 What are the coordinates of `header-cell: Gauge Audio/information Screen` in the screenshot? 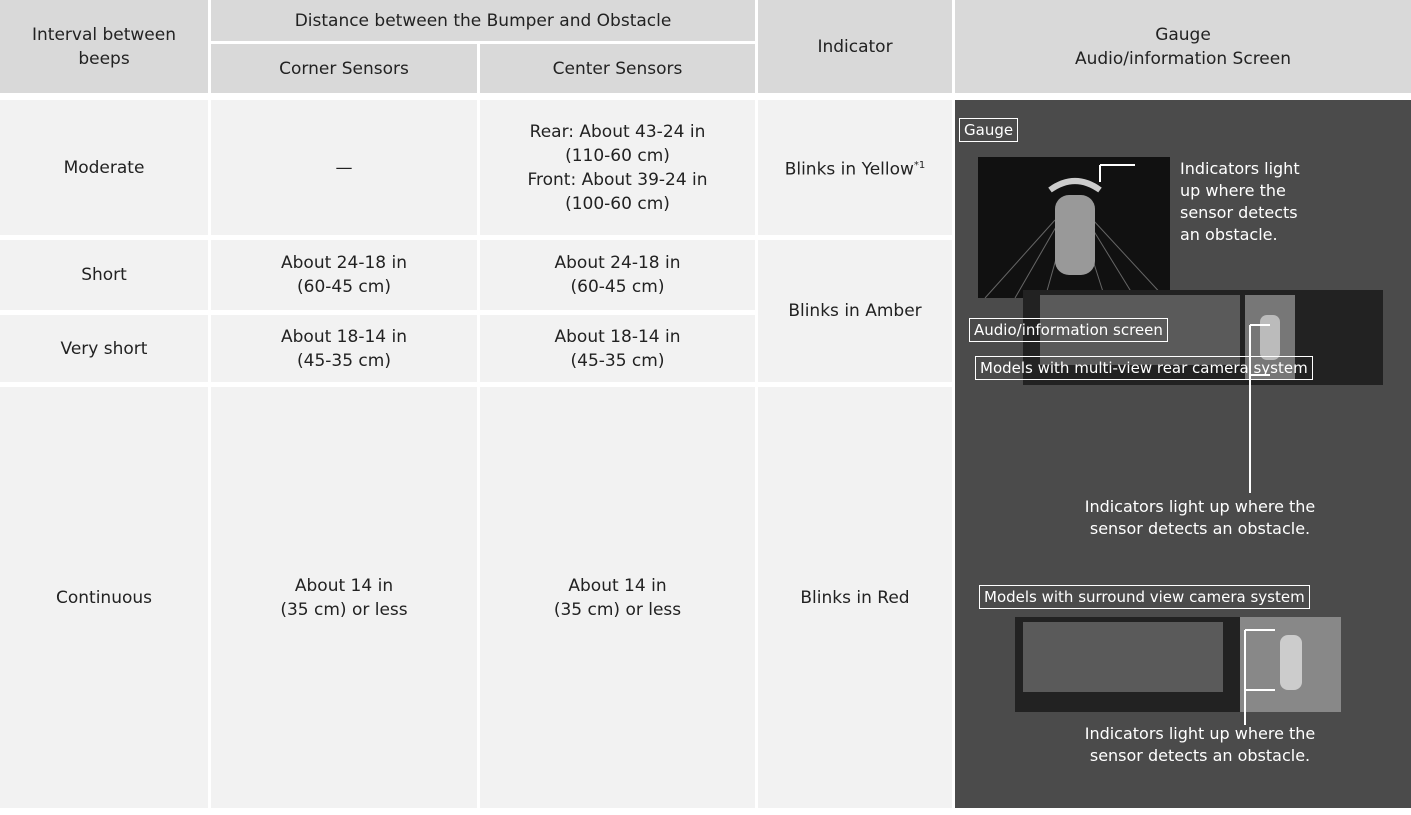 It's located at (1183, 46).